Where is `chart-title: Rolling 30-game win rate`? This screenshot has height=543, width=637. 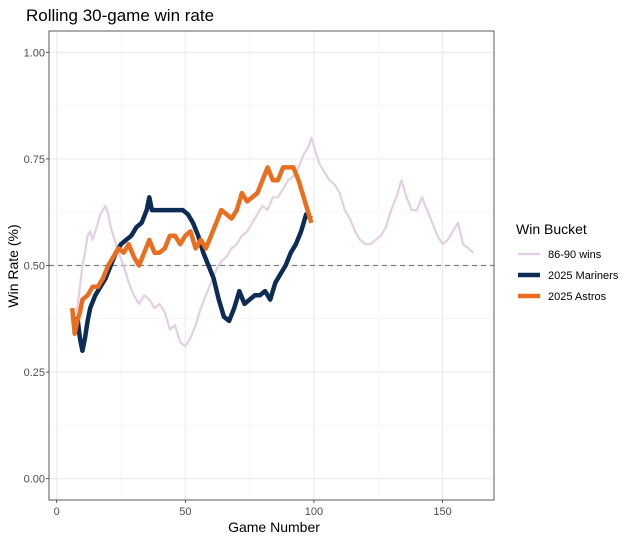 chart-title: Rolling 30-game win rate is located at coordinates (120, 15).